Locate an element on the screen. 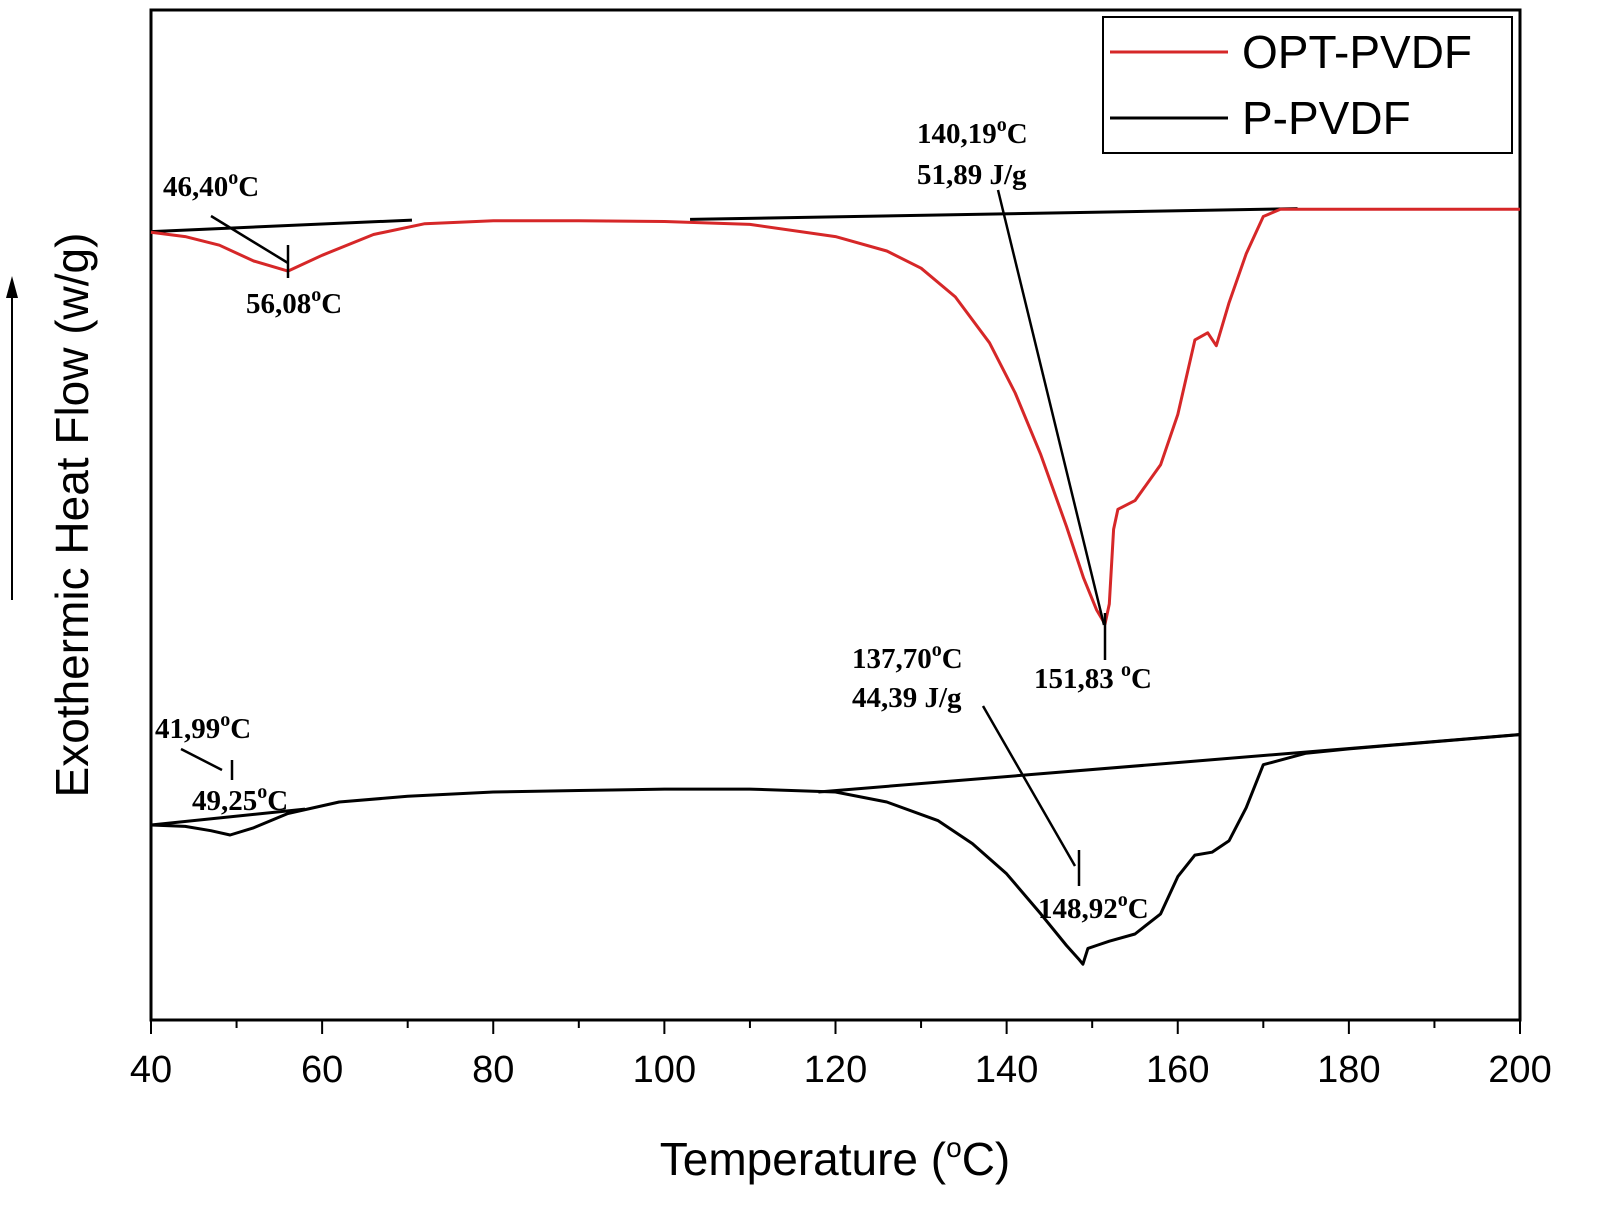  y-axis-arrow is located at coordinates (12, 438).